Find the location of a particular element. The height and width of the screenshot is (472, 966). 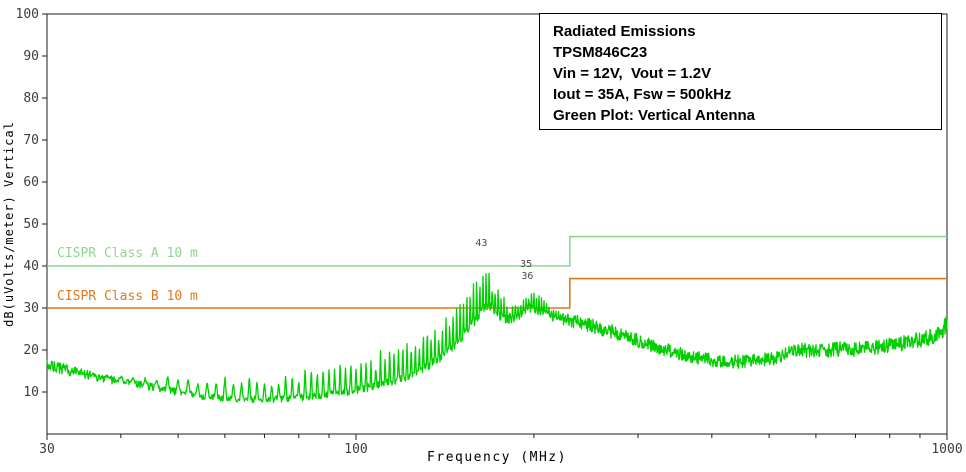

limit-line-class-b is located at coordinates (497, 293).